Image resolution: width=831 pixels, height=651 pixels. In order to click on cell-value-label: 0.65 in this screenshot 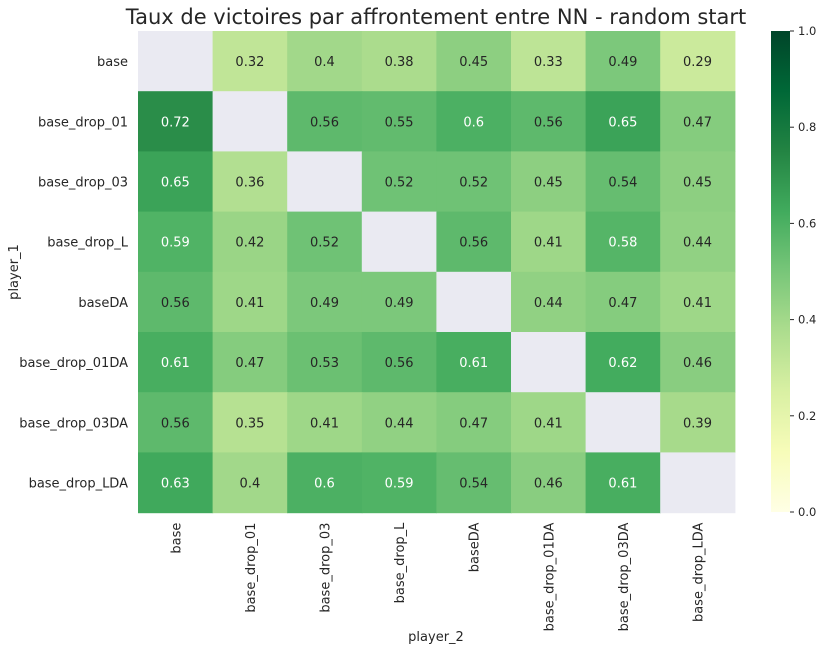, I will do `click(622, 122)`.